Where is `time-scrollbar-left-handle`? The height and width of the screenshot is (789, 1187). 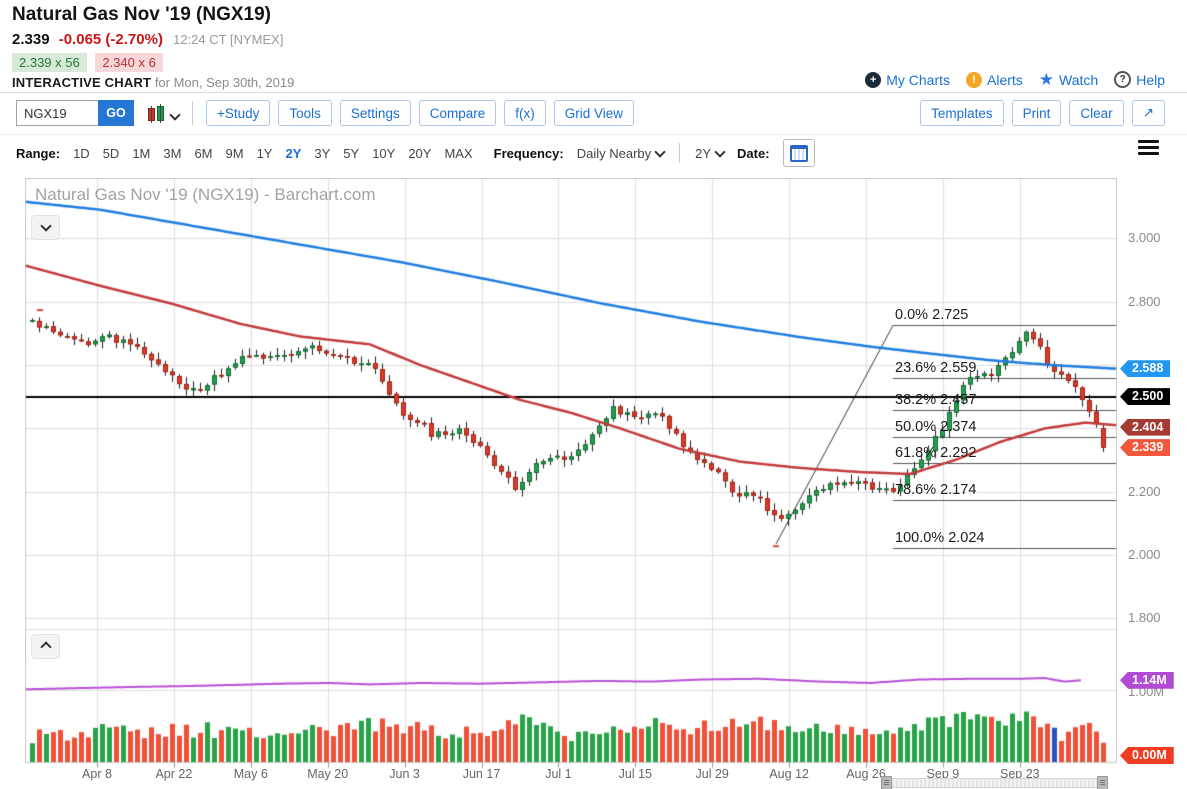
time-scrollbar-left-handle is located at coordinates (886, 782).